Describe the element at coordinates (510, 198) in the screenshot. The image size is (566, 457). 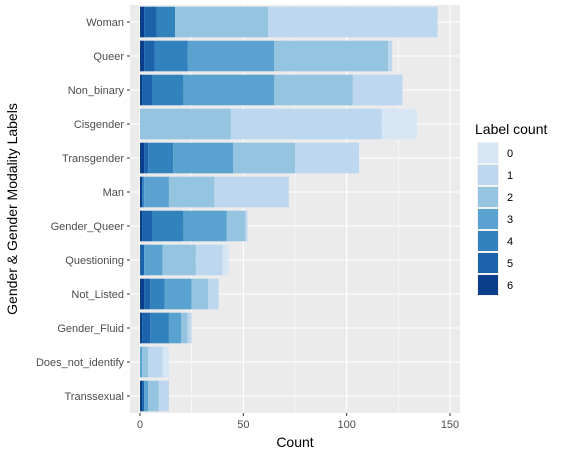
I see `legend-label: 2` at that location.